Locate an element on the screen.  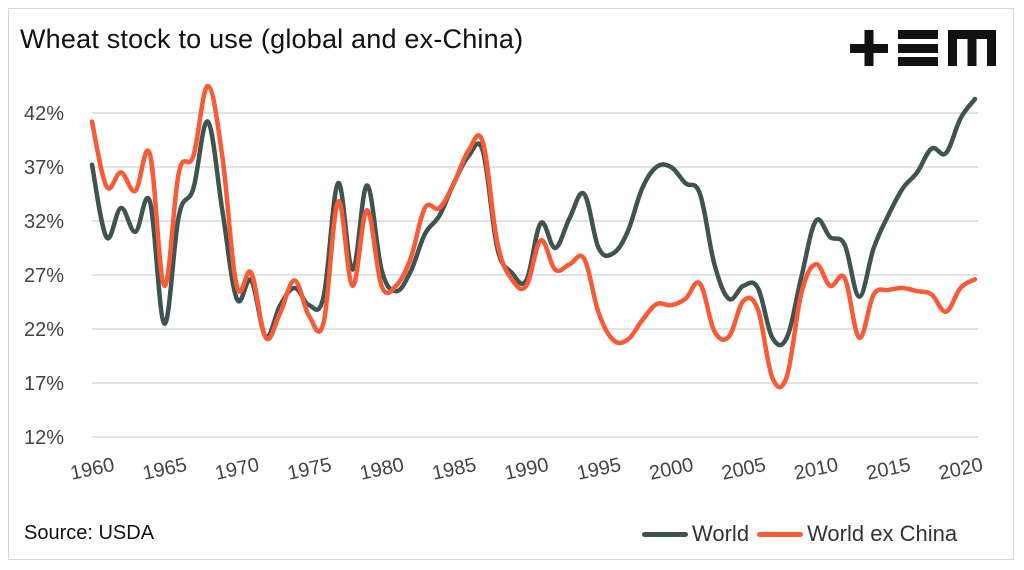
legend-item-world: World is located at coordinates (695, 534).